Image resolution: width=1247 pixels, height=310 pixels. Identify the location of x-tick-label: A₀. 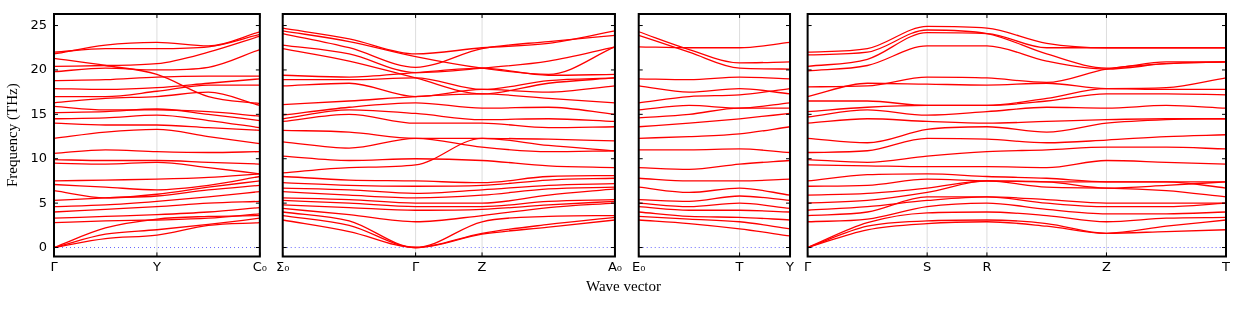
(614, 266).